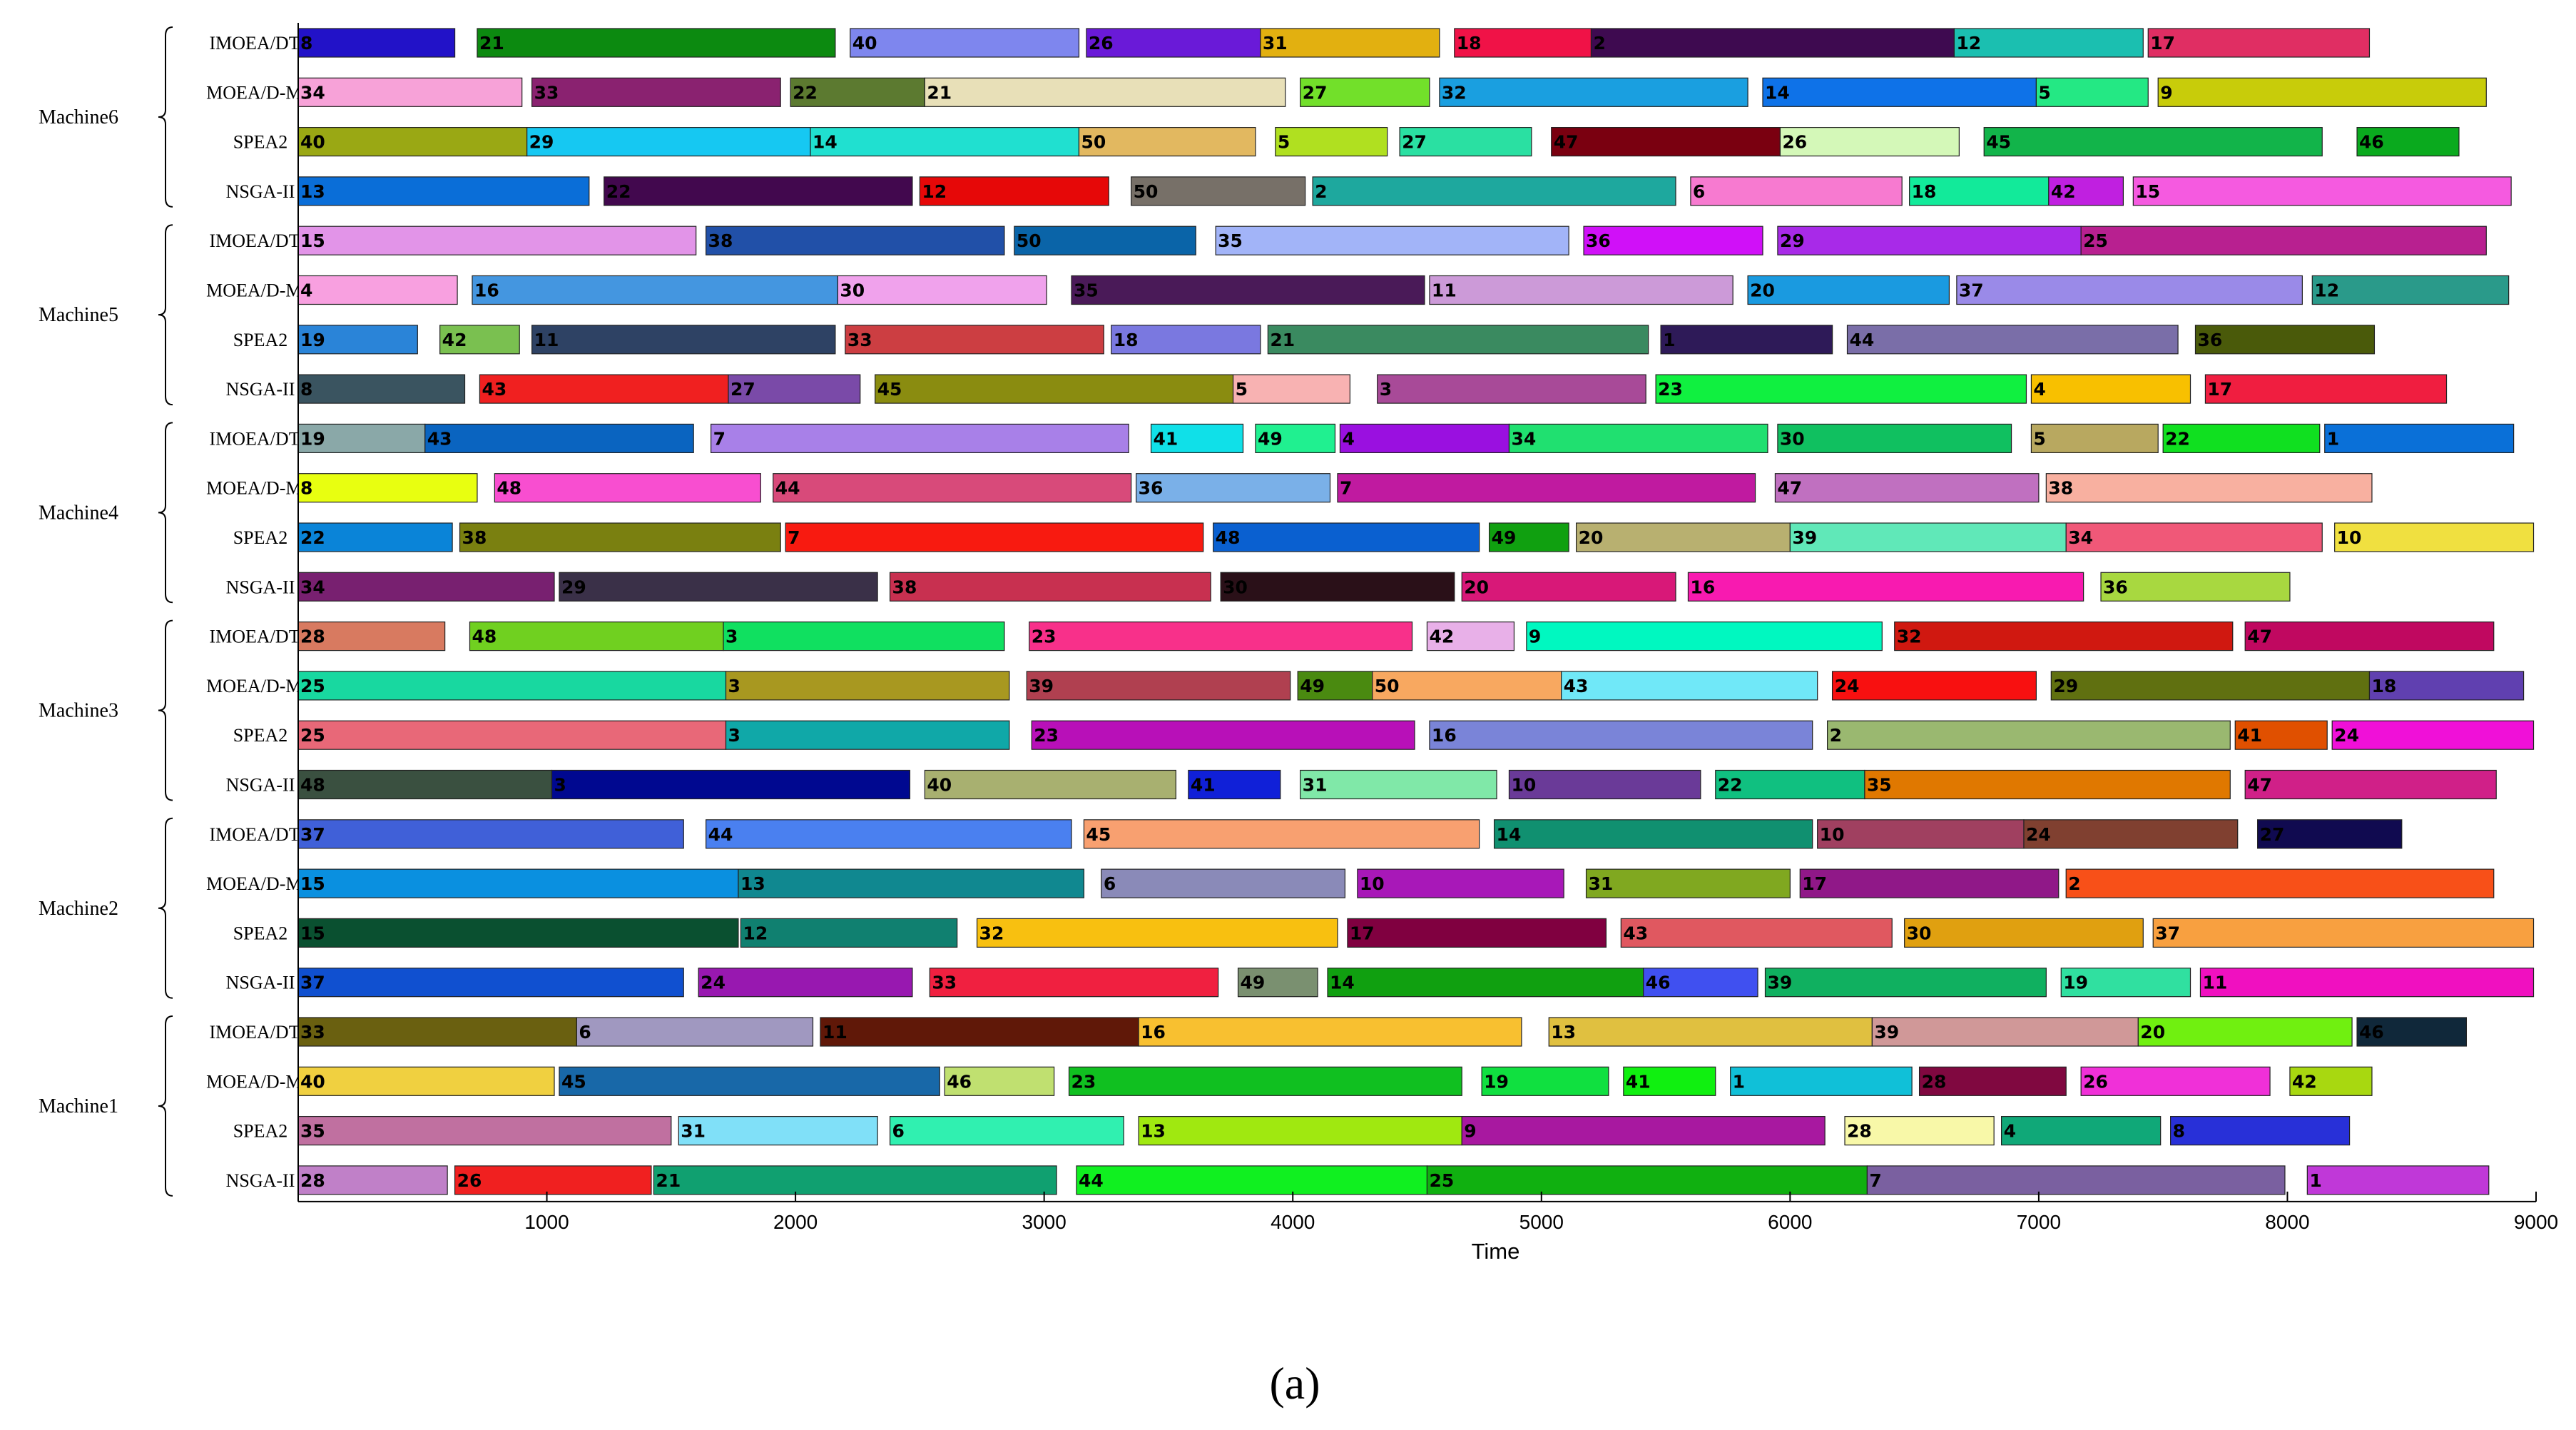  What do you see at coordinates (1730, 785) in the screenshot?
I see `job-label: 22` at bounding box center [1730, 785].